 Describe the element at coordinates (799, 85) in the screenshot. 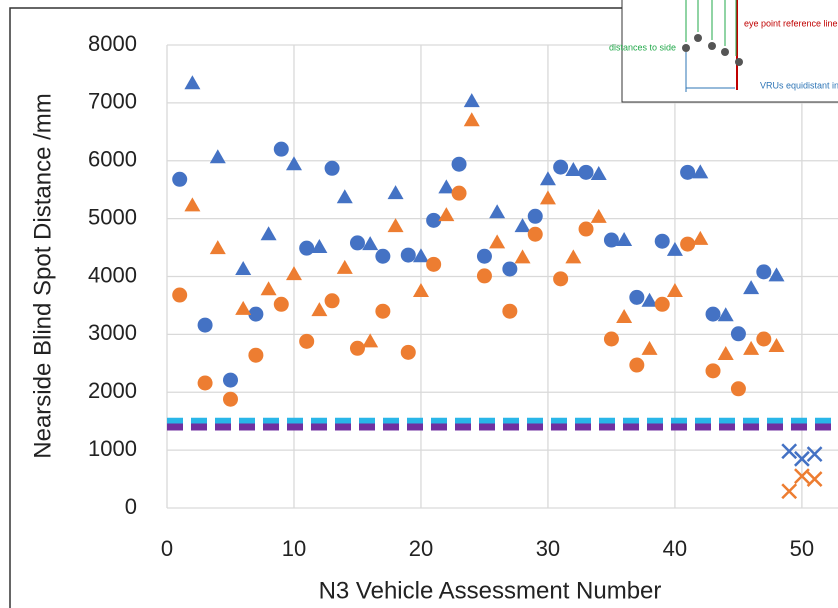

I see `inset-label: VRUs equidistant in front of eye point` at that location.